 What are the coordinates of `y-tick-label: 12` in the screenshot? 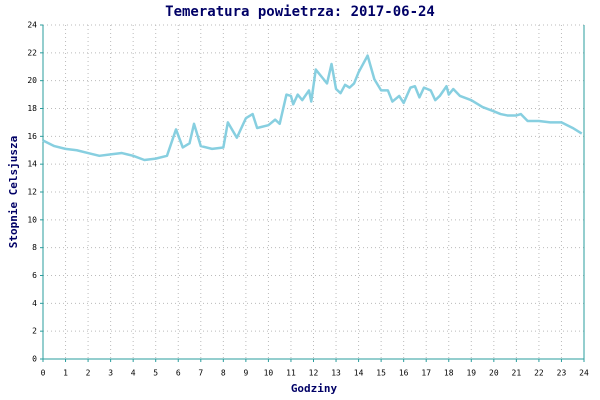 It's located at (32, 192).